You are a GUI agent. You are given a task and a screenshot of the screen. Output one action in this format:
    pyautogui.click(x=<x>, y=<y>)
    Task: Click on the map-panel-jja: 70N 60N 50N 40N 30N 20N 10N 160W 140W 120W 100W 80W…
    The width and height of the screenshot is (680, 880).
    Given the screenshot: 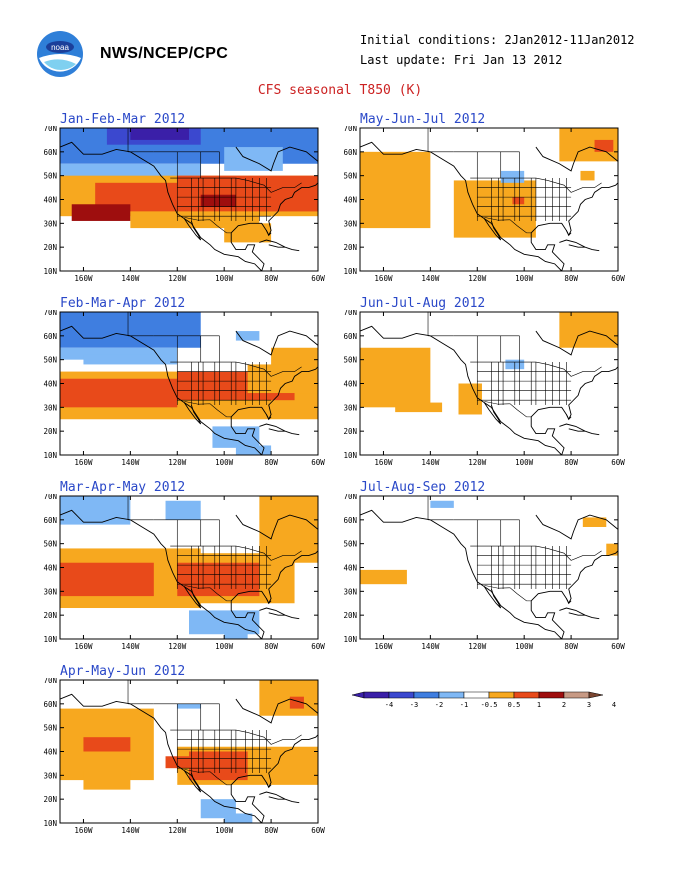 What is the action you would take?
    pyautogui.click(x=484, y=388)
    